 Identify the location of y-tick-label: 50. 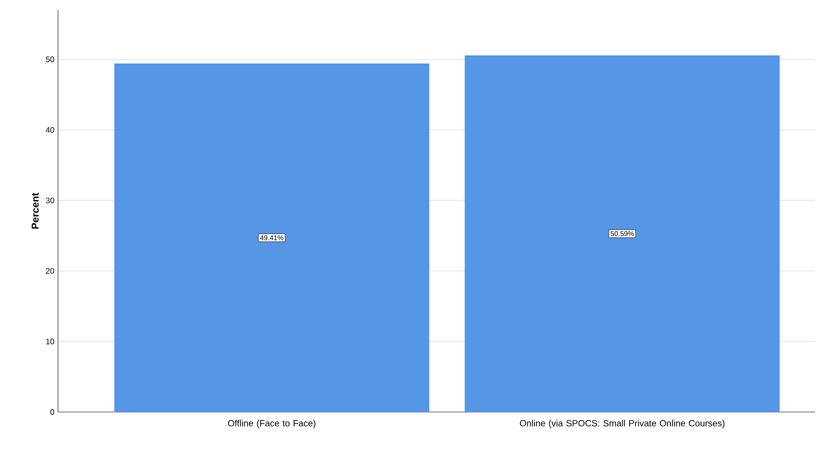
(50, 59).